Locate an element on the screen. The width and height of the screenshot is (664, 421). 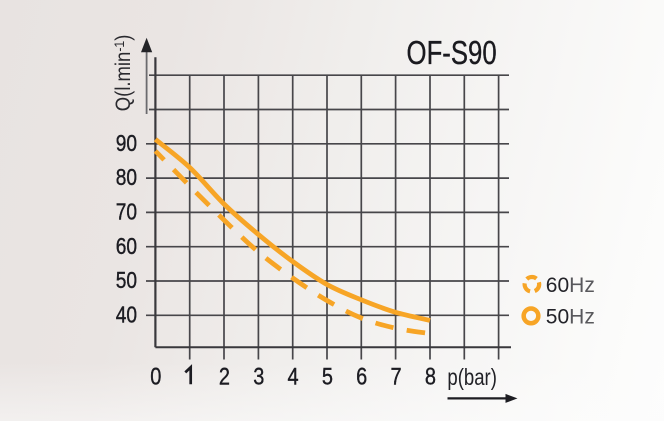
svg-text: 0 is located at coordinates (155, 375).